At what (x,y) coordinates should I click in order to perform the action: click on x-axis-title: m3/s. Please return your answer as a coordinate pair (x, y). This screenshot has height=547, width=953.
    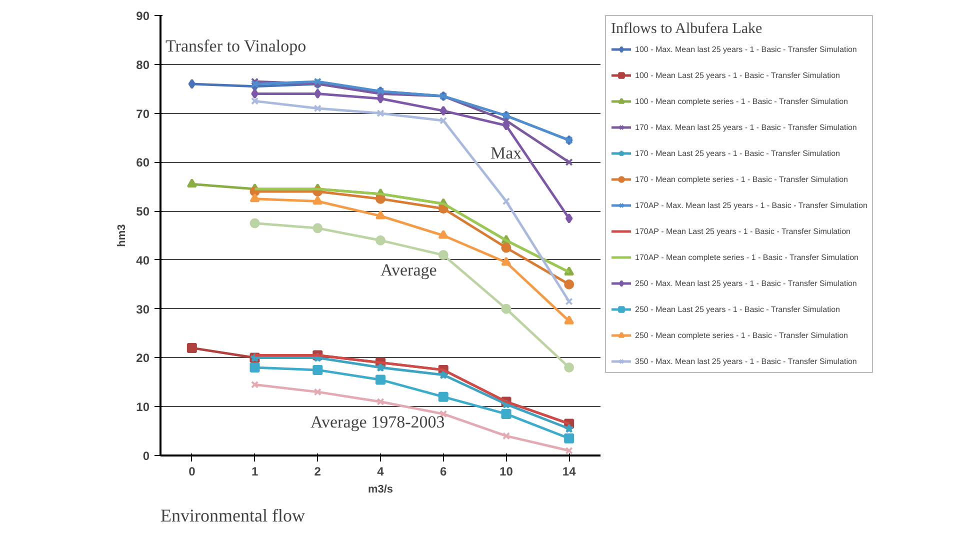
    Looking at the image, I should click on (381, 490).